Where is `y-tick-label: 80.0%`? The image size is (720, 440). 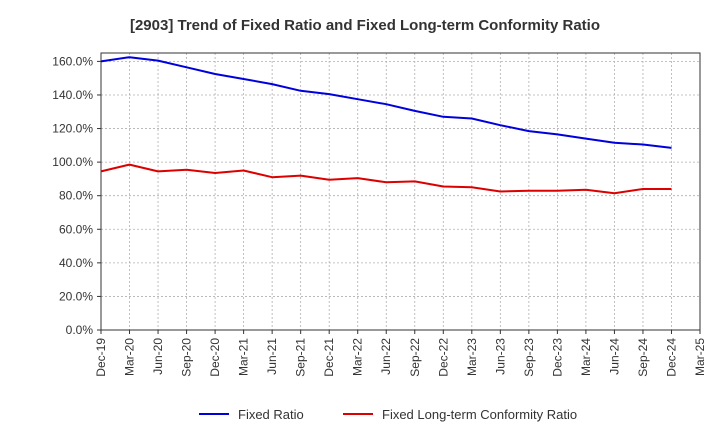
y-tick-label: 80.0% is located at coordinates (76, 196).